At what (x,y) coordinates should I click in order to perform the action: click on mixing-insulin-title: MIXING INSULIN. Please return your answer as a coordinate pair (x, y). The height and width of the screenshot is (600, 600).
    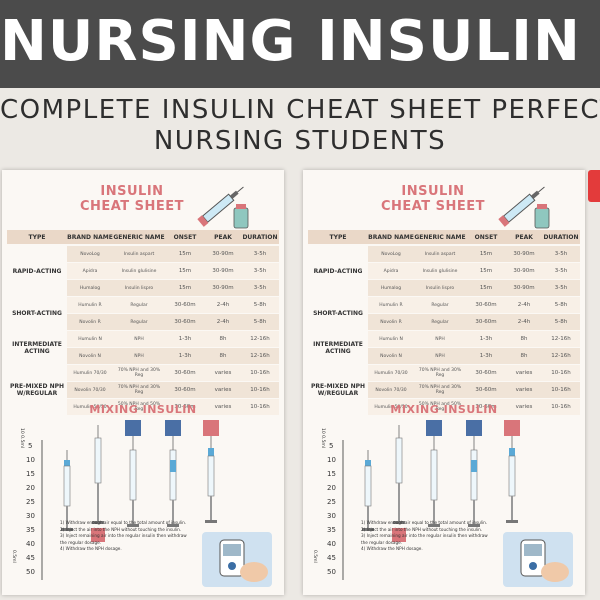
    Looking at the image, I should click on (143, 409).